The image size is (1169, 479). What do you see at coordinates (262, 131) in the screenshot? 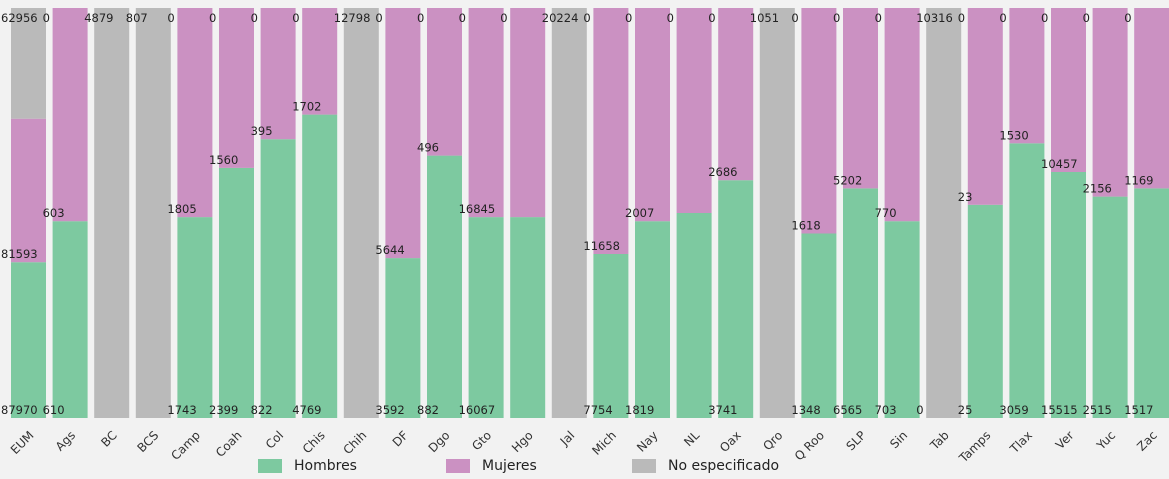
I see `data-label-mujeres: 395` at bounding box center [262, 131].